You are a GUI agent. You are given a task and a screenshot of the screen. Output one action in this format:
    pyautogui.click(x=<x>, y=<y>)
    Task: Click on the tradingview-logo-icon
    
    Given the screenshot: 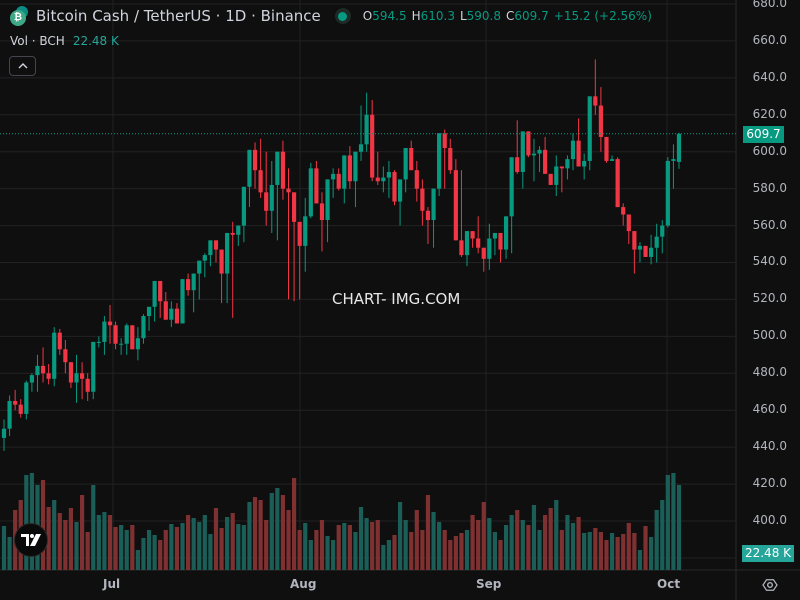 What is the action you would take?
    pyautogui.click(x=31, y=540)
    